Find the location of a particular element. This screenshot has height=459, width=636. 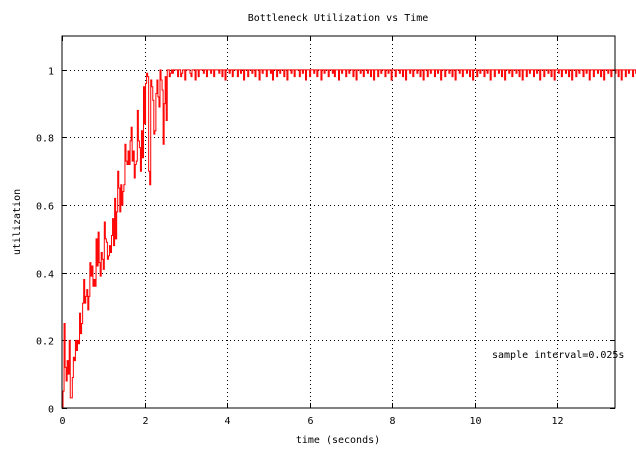

y-tick-label: 0.4 is located at coordinates (45, 275).